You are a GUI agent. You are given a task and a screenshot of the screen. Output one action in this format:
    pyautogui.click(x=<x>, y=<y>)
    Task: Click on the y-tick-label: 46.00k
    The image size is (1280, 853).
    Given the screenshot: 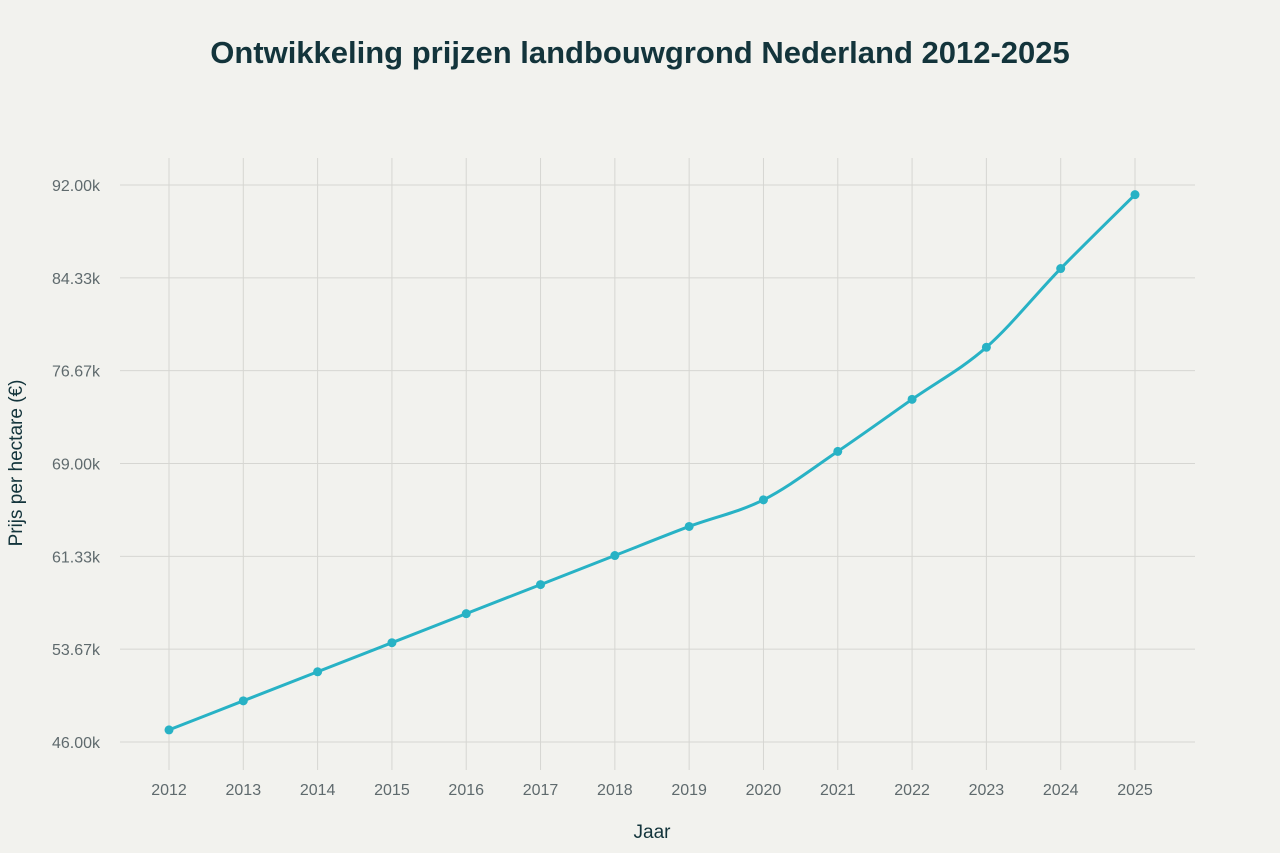 What is the action you would take?
    pyautogui.click(x=76, y=743)
    